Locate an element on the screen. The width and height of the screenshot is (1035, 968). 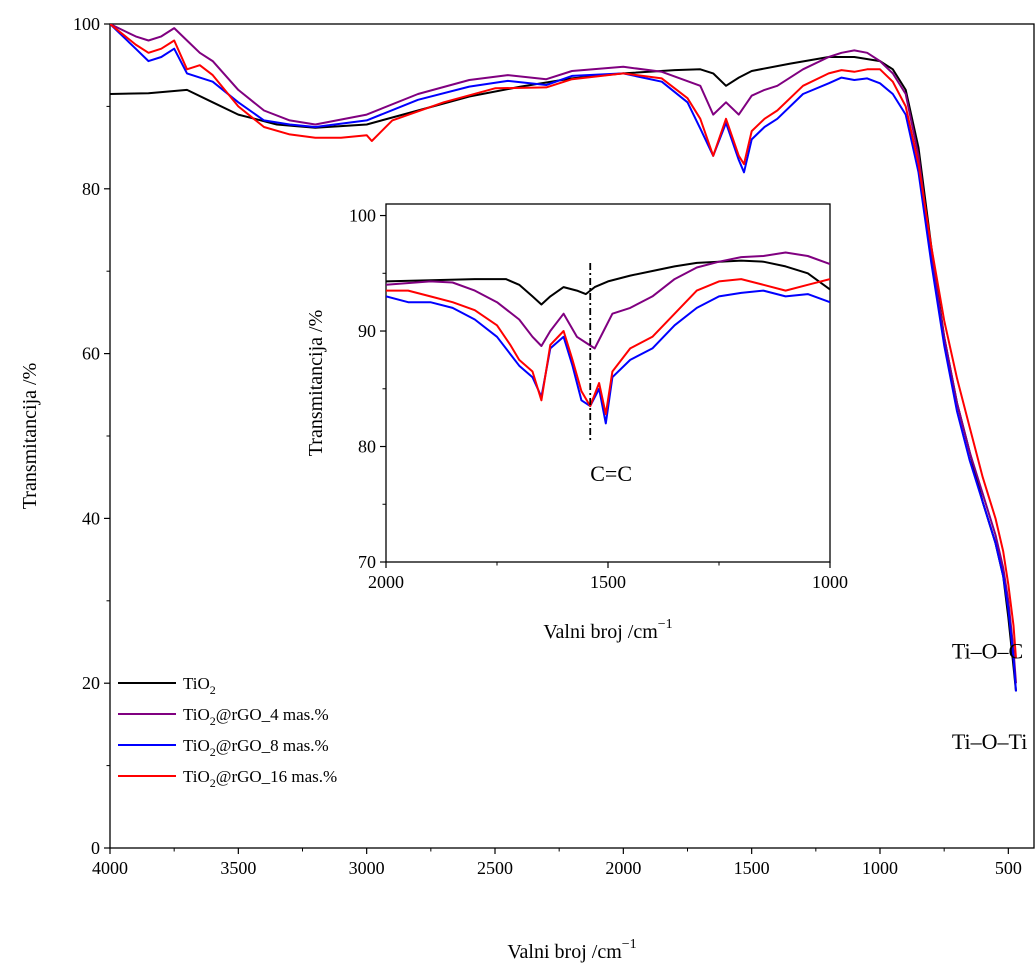
inset-annotation-0: C=C is located at coordinates (611, 473).